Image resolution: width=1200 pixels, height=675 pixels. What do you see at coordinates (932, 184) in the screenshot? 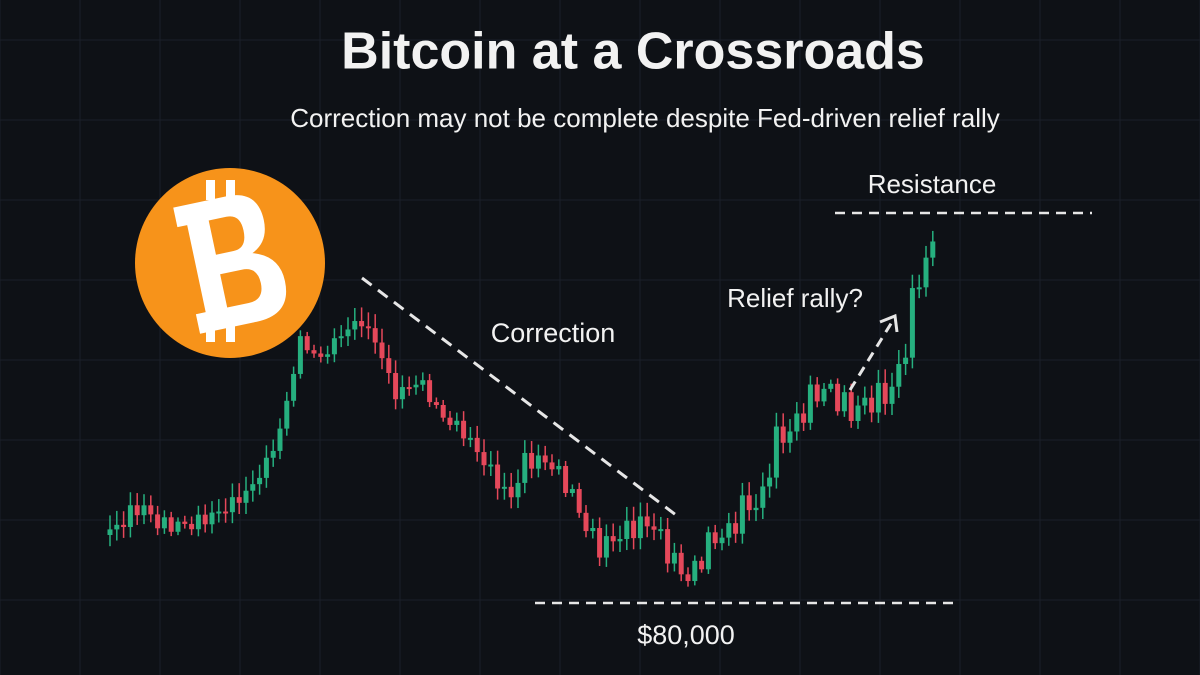
I see `resistance-label: Resistance` at bounding box center [932, 184].